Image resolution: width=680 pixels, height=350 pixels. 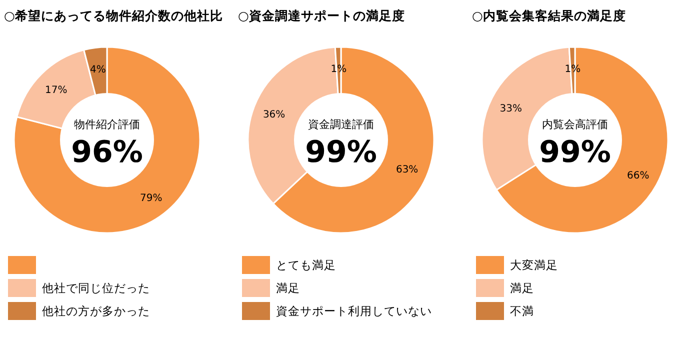 What do you see at coordinates (407, 170) in the screenshot?
I see `data-label: 63%` at bounding box center [407, 170].